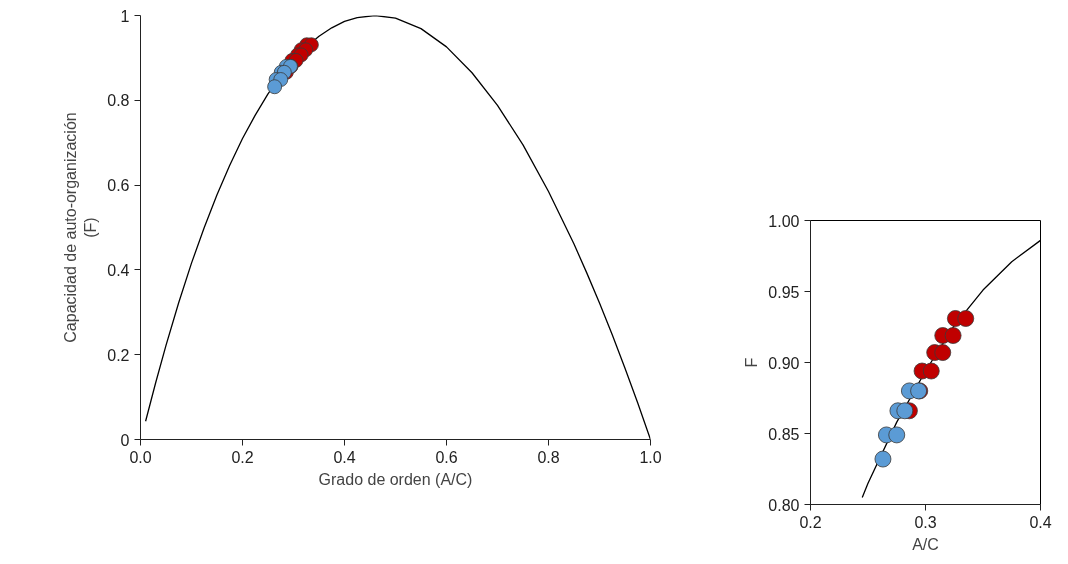 The height and width of the screenshot is (564, 1068). I want to click on y-tick-label: 0.6, so click(118, 186).